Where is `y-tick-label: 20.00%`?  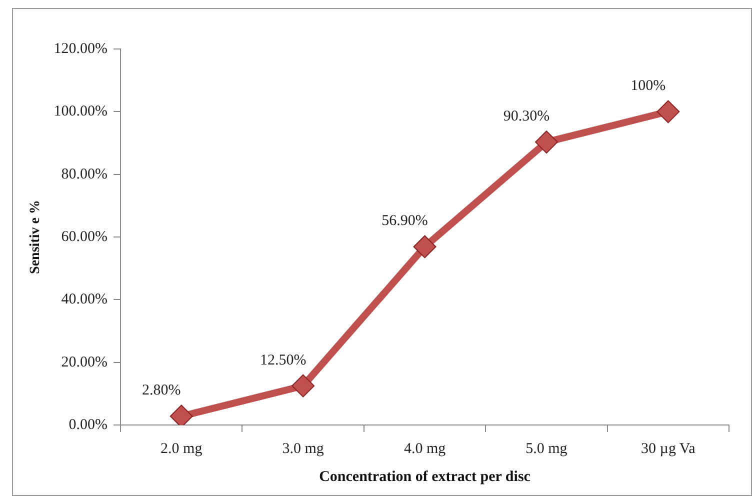
y-tick-label: 20.00% is located at coordinates (84, 362).